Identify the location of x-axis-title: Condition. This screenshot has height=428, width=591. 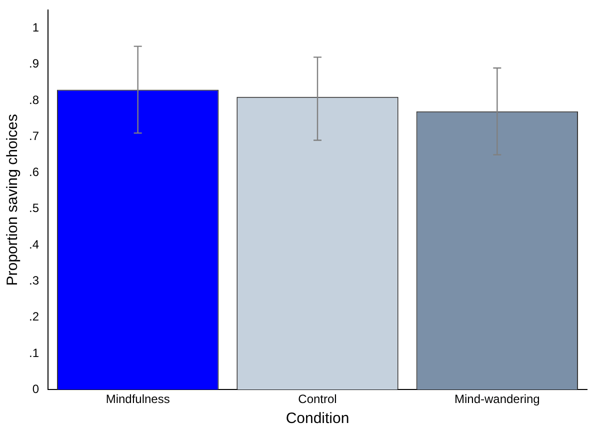
(318, 419).